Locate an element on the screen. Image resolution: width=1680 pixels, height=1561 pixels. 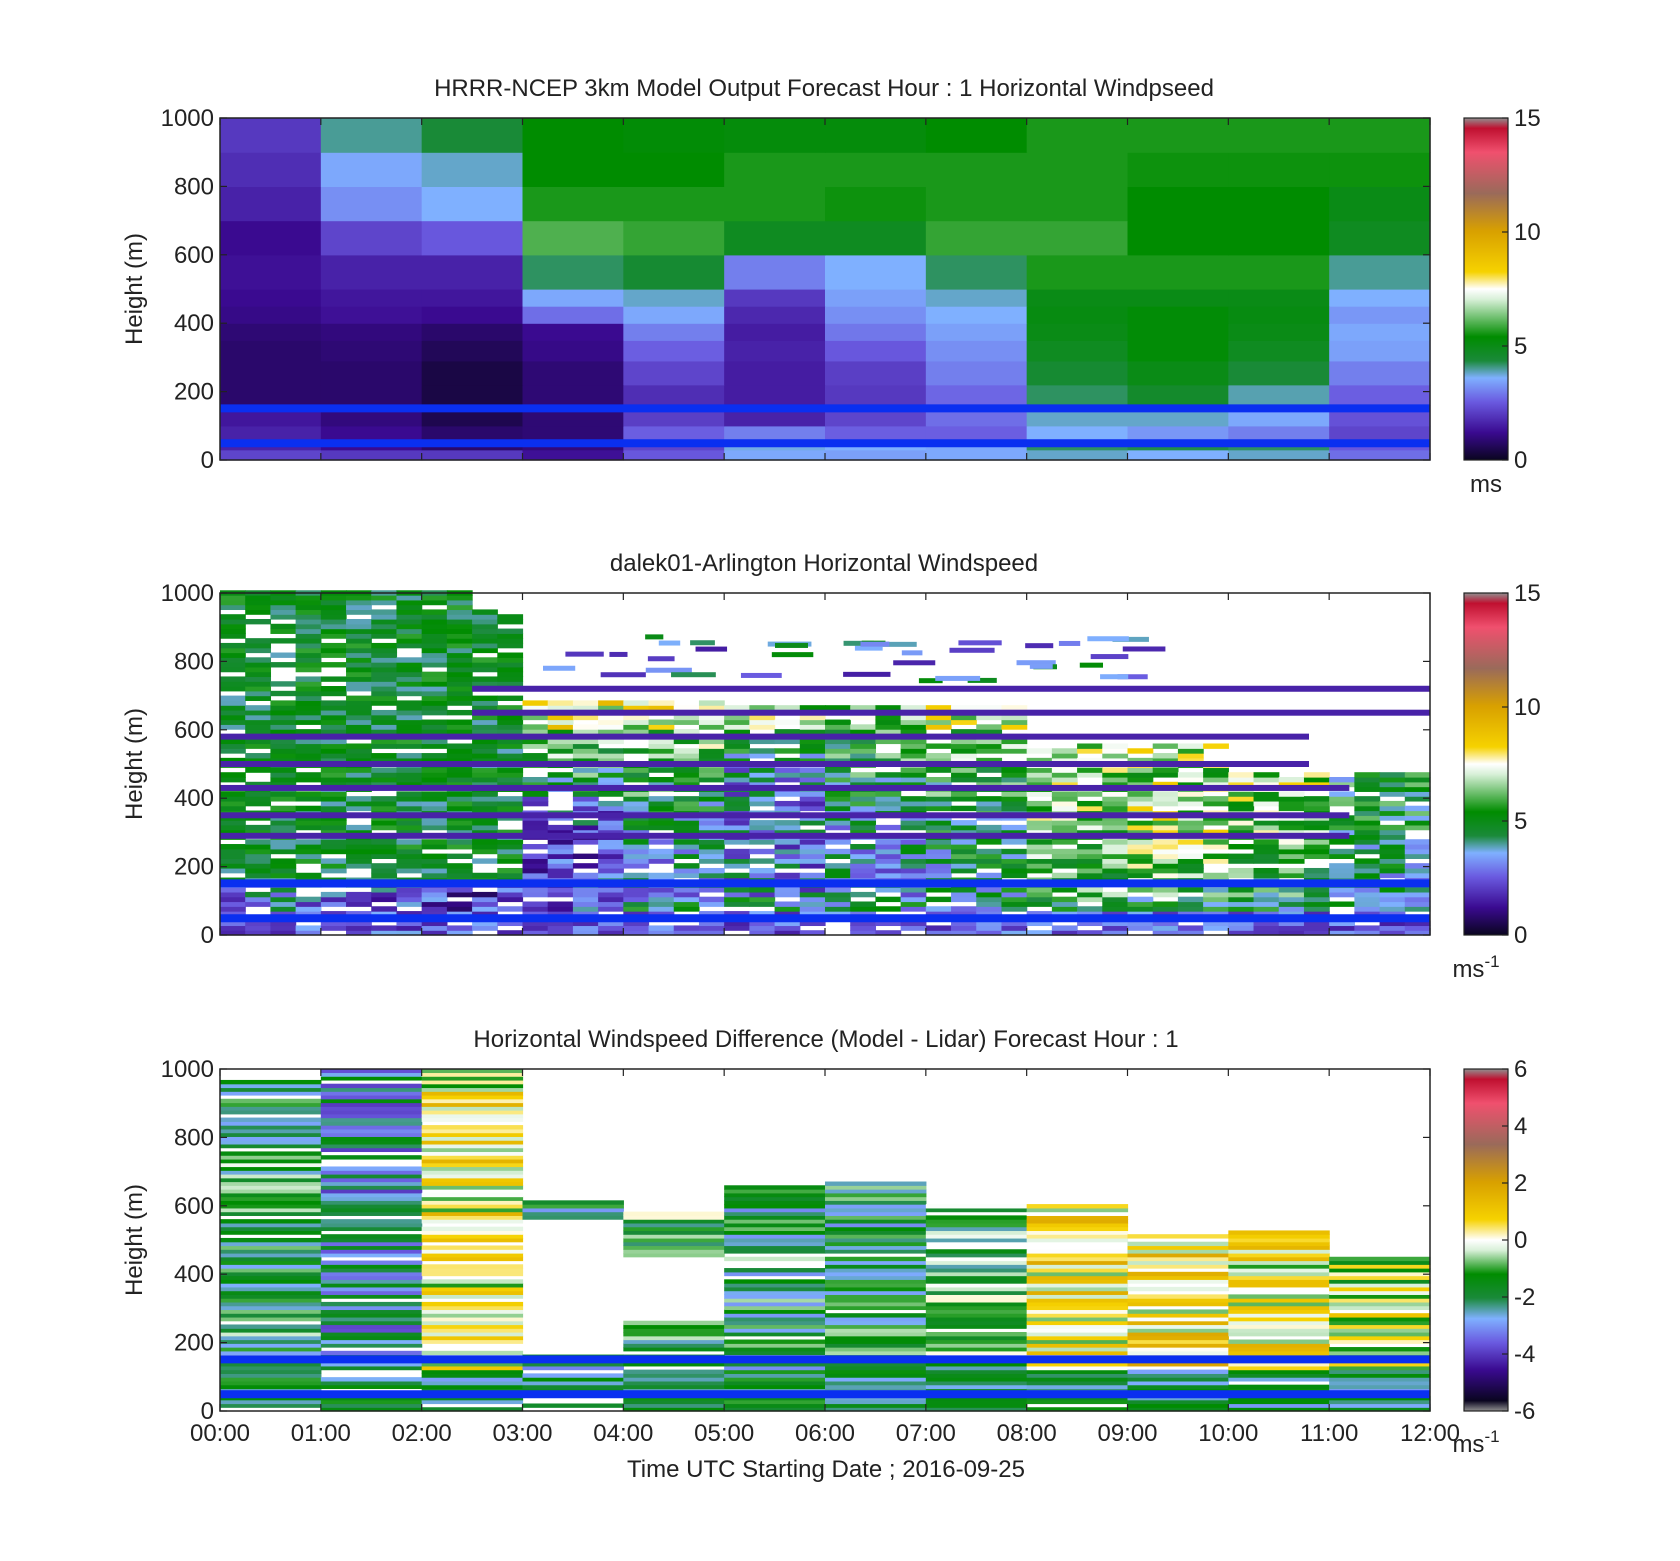
colorbar is located at coordinates (1486, 764).